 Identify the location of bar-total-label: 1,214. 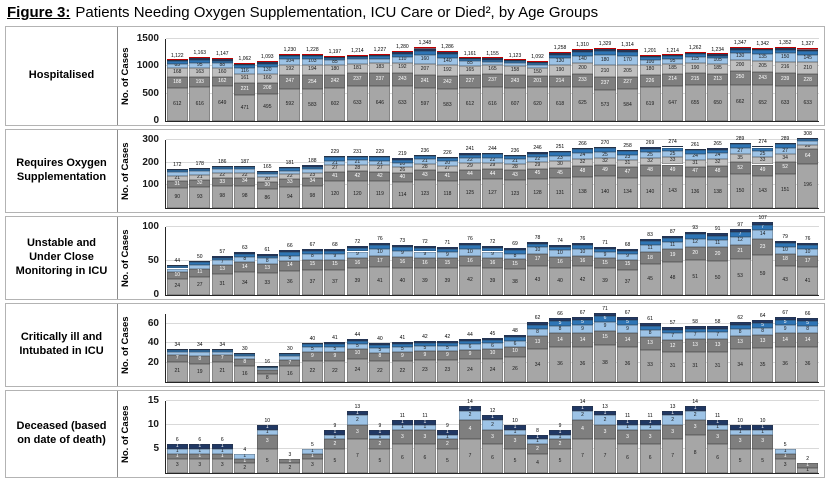
(672, 50).